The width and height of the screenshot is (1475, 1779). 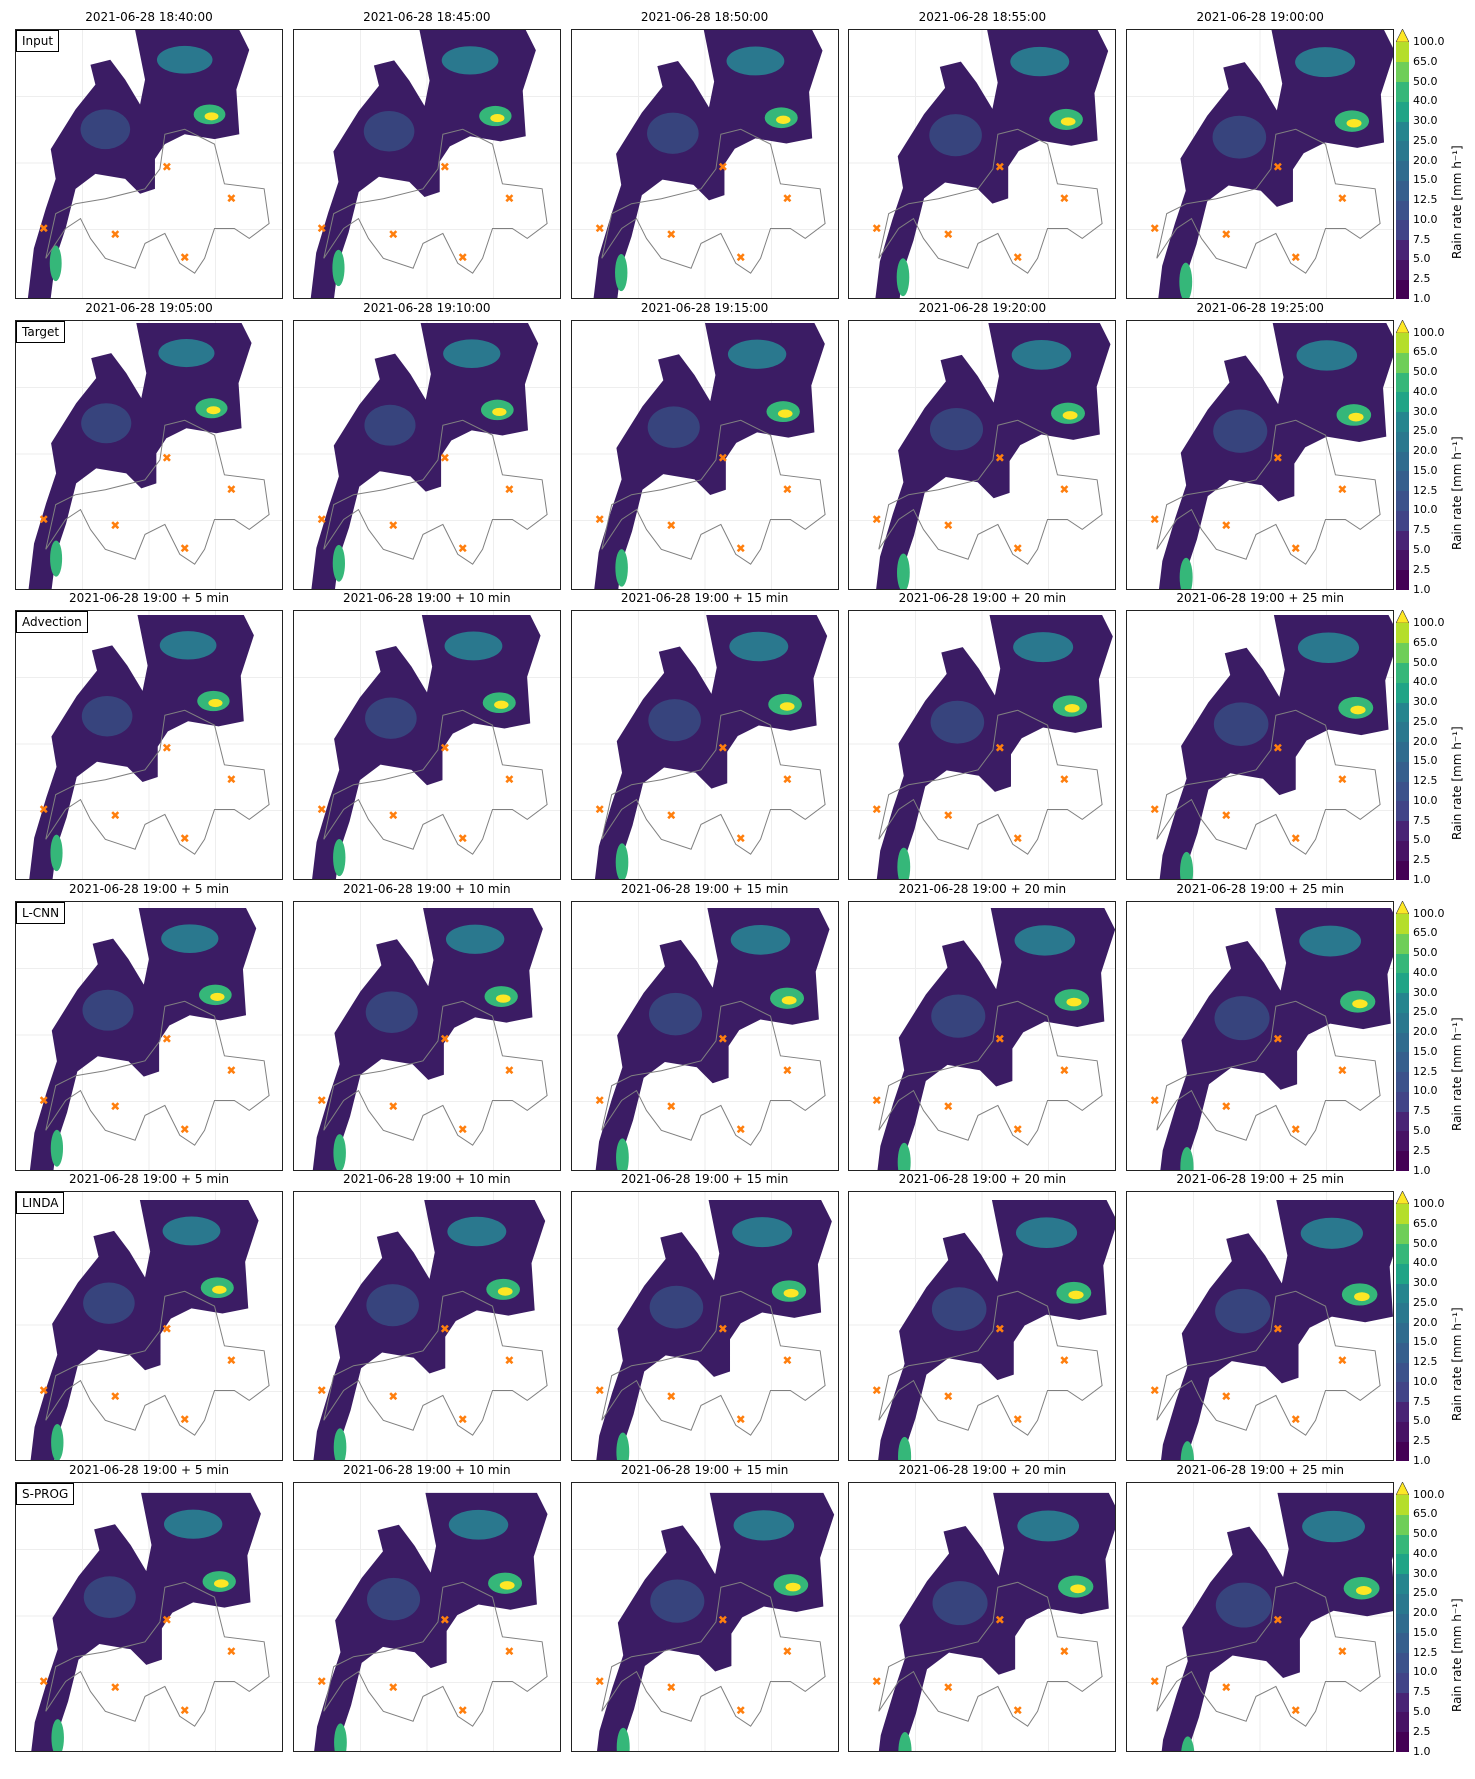 What do you see at coordinates (704, 1179) in the screenshot?
I see `panel-title: 2021-06-28 19:00 + 15 min` at bounding box center [704, 1179].